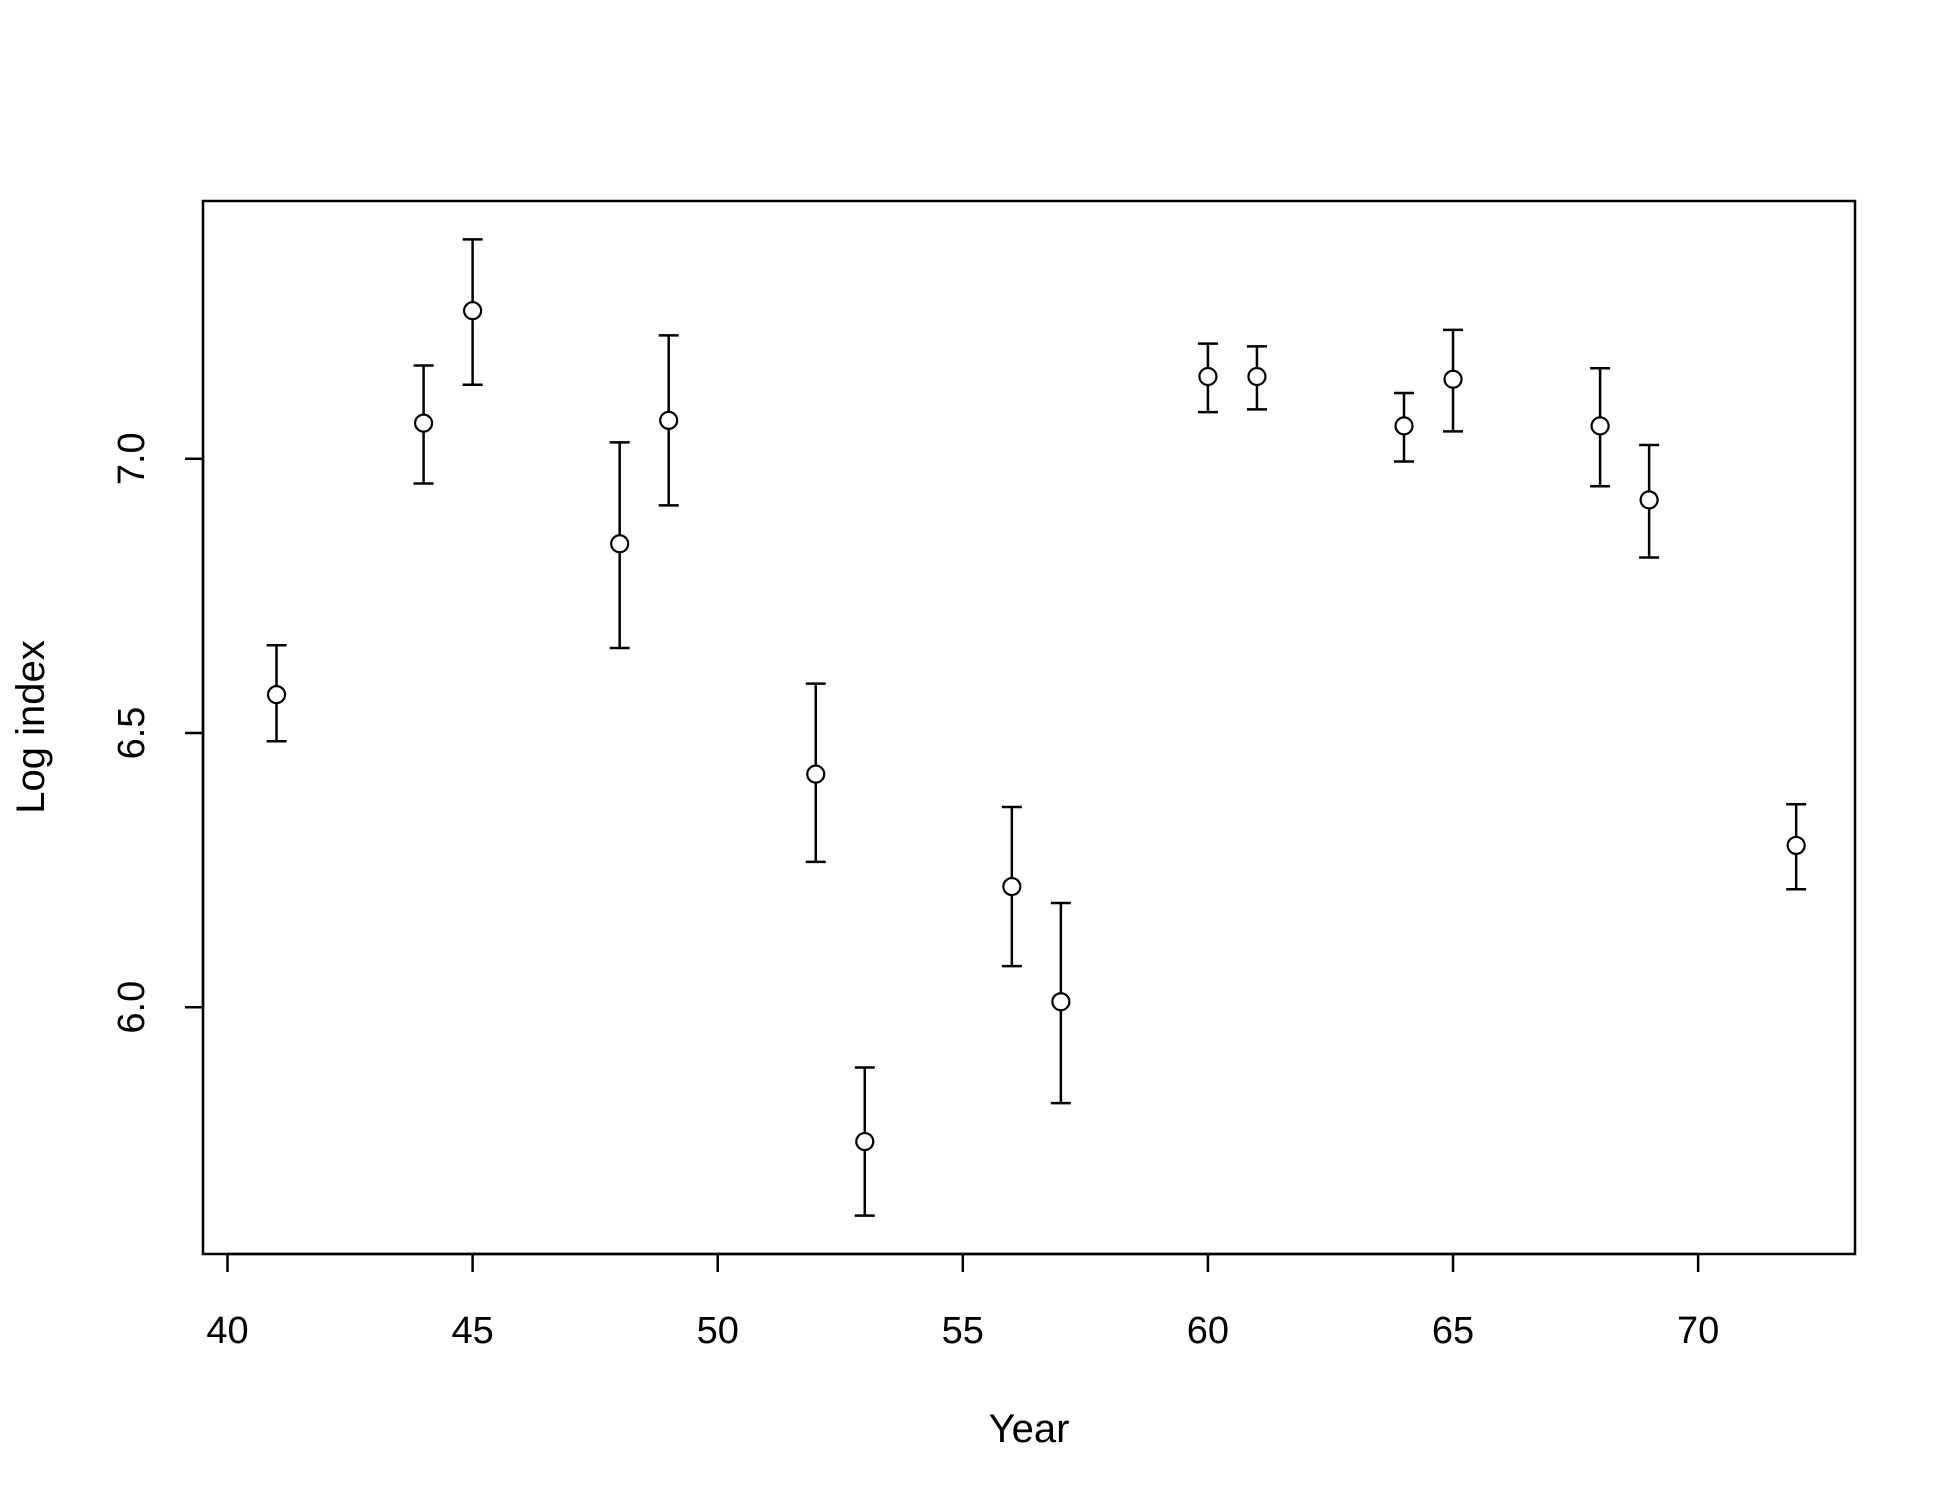 The height and width of the screenshot is (1500, 1950). What do you see at coordinates (1453, 1331) in the screenshot?
I see `x-tick-label: 65` at bounding box center [1453, 1331].